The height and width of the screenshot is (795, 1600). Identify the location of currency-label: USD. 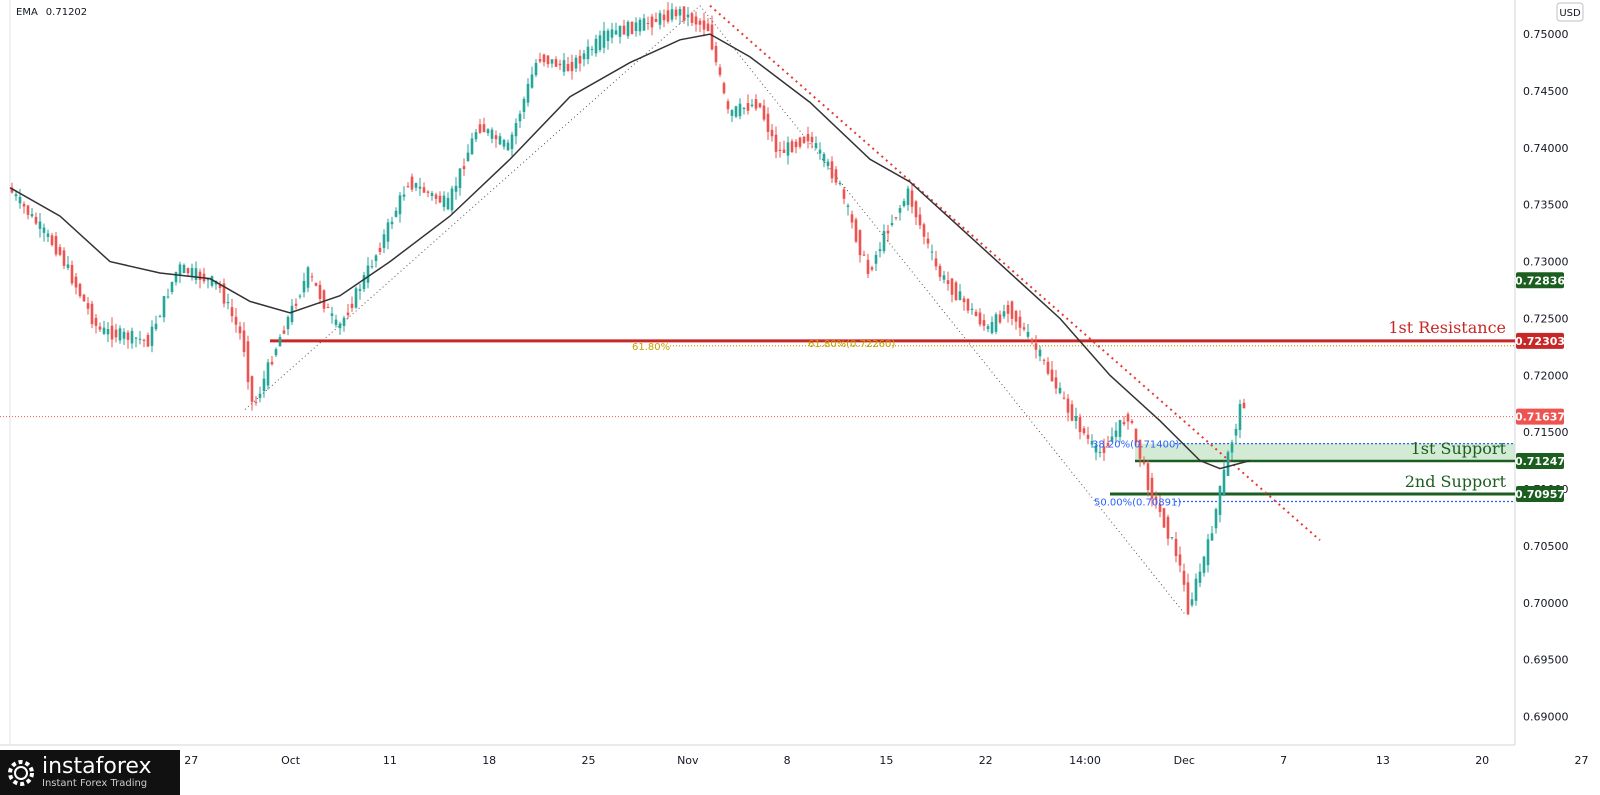
(1570, 13).